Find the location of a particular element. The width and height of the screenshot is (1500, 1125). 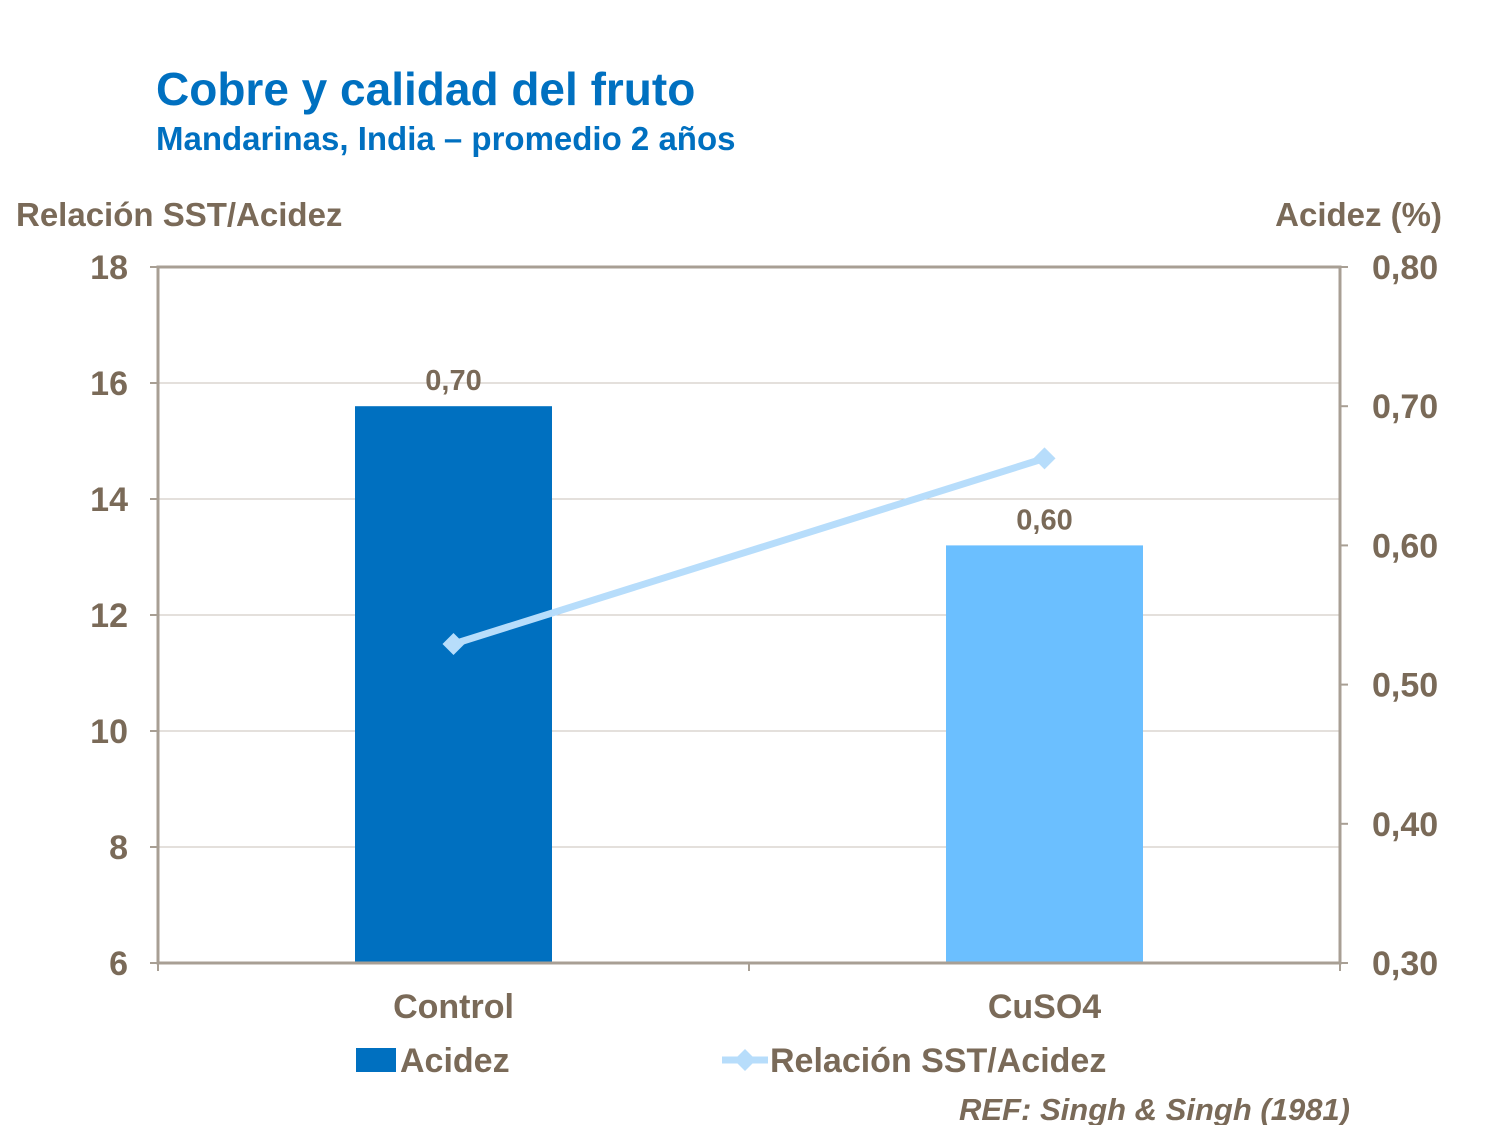

left-tick-label: 14 is located at coordinates (109, 500).